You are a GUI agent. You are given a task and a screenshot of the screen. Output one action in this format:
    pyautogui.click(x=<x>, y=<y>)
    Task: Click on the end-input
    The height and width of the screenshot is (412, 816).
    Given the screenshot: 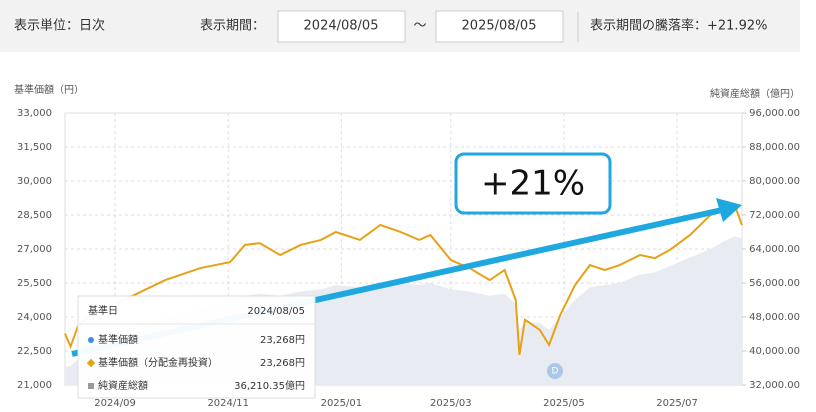 What is the action you would take?
    pyautogui.click(x=499, y=26)
    